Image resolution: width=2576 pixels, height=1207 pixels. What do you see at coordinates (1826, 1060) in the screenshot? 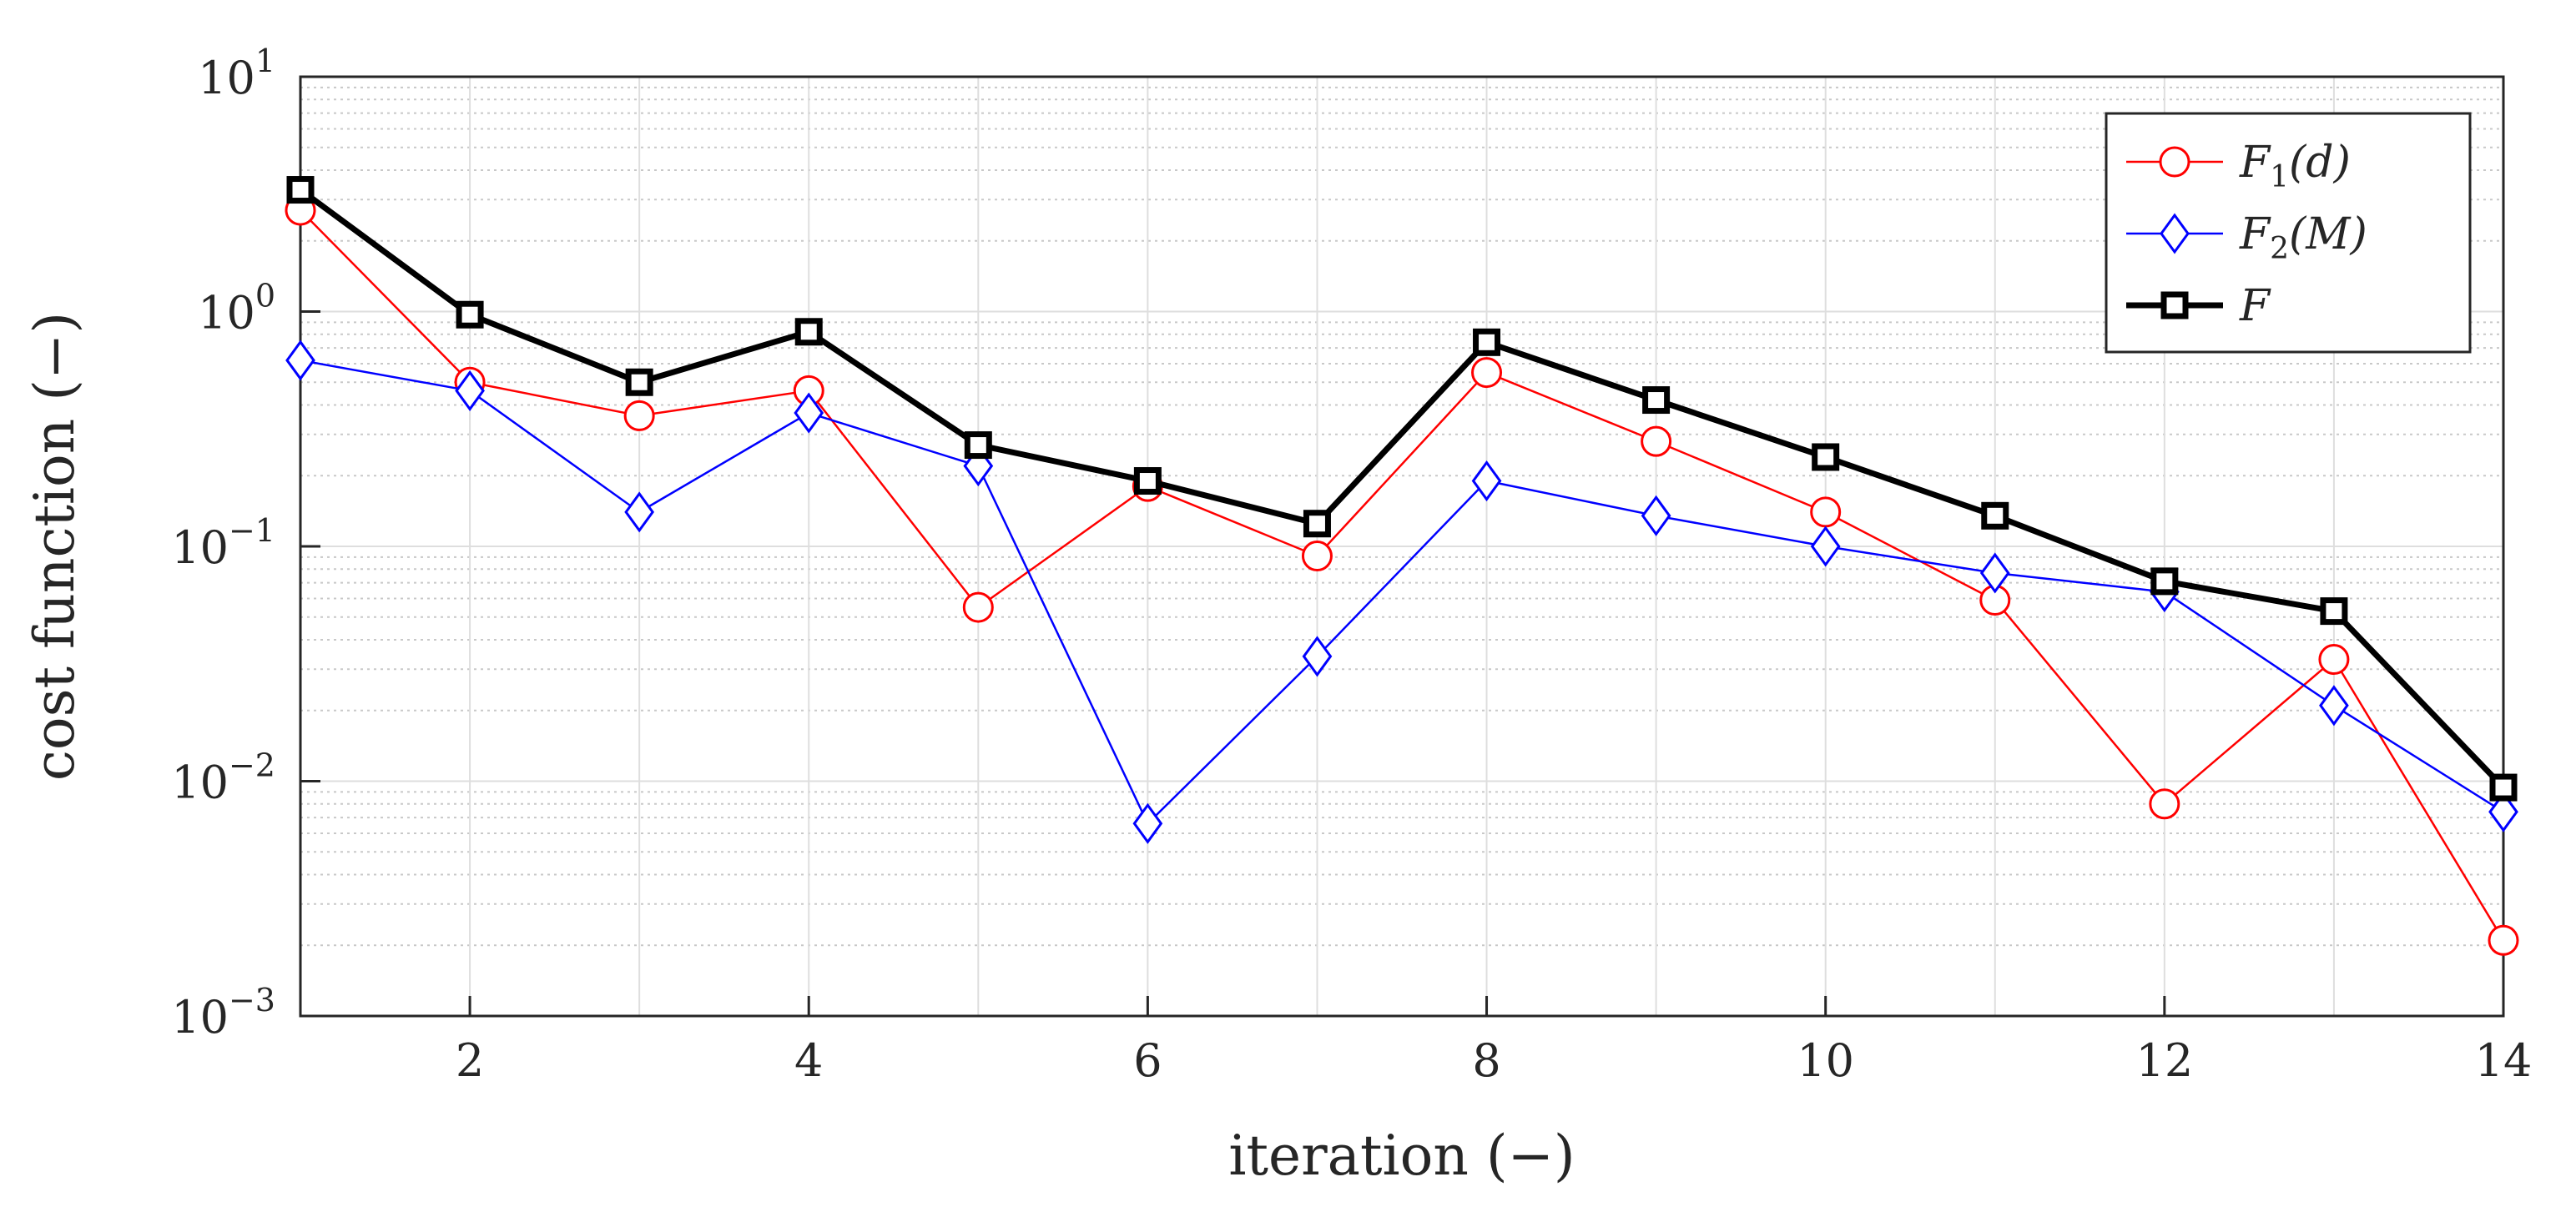
I see `x-tick-label: 10` at bounding box center [1826, 1060].